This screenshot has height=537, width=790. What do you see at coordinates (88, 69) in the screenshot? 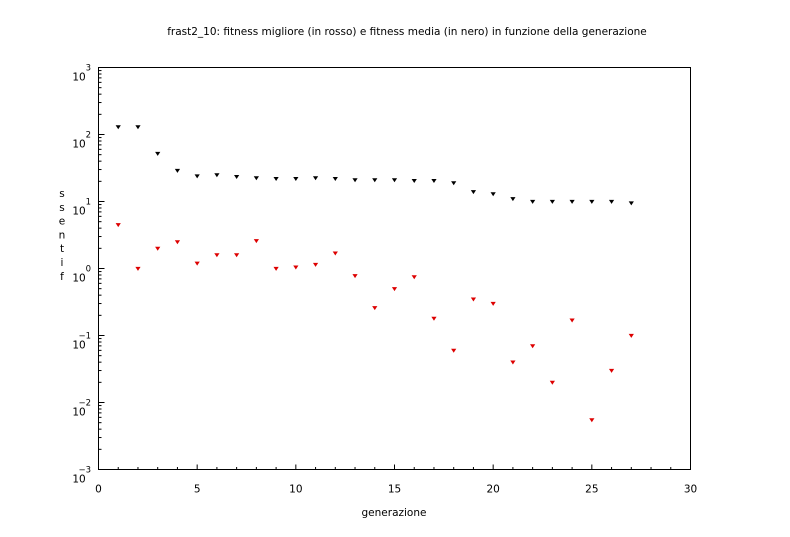
I see `y-tick-label-exponent: 3` at bounding box center [88, 69].